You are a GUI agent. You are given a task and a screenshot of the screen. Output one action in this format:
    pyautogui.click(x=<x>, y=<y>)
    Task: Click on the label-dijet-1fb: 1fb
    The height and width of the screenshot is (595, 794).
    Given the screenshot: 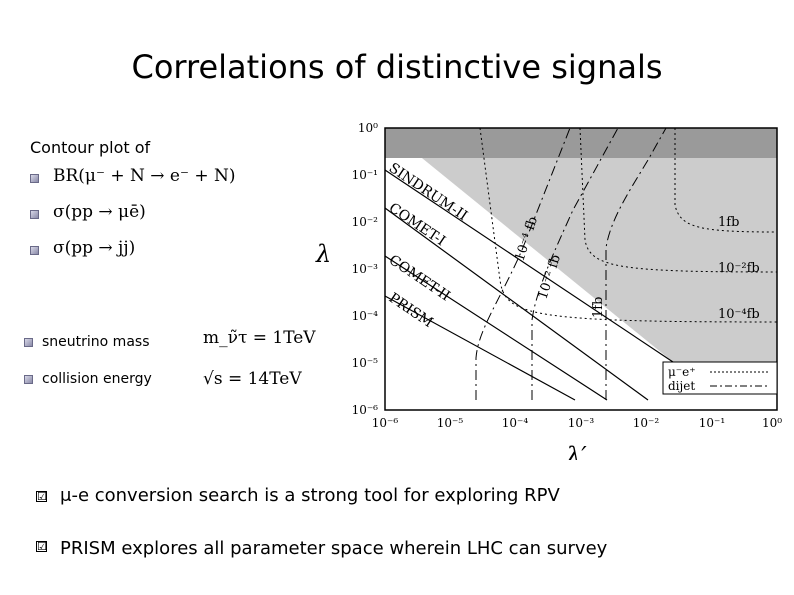 What is the action you would take?
    pyautogui.click(x=728, y=222)
    